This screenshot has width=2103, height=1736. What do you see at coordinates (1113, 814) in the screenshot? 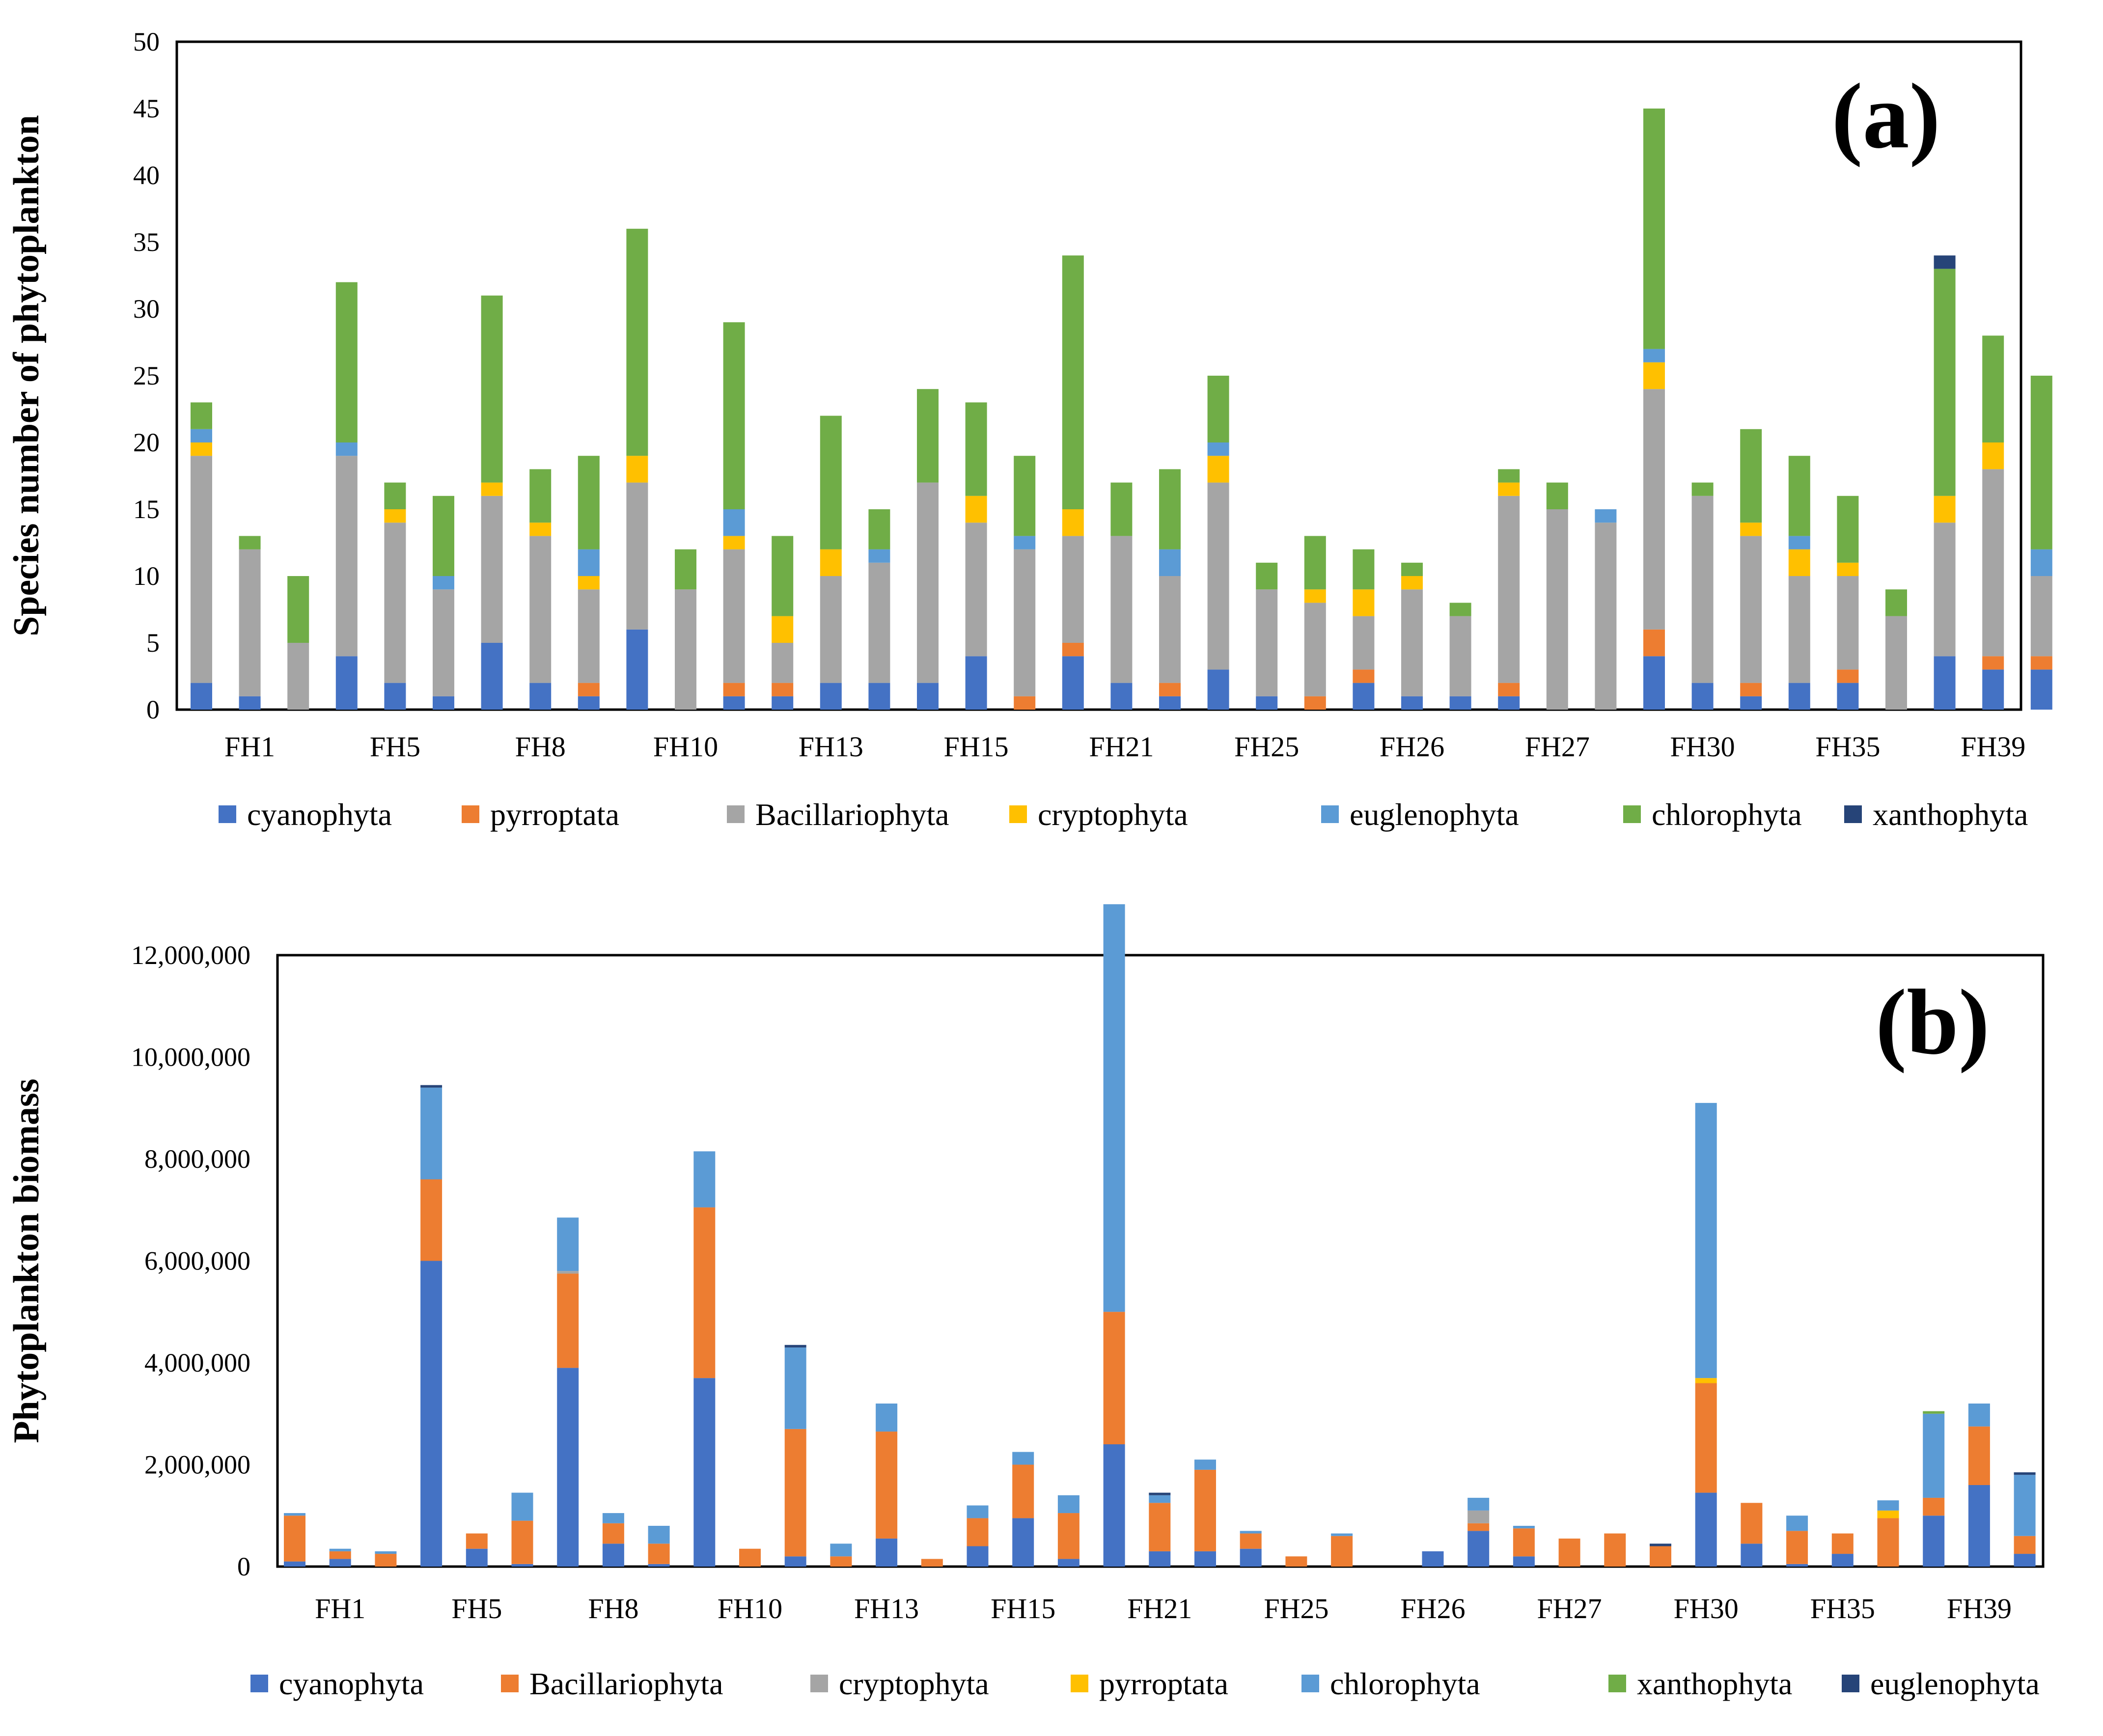
I see `legend-label: cryptophyta` at bounding box center [1113, 814].